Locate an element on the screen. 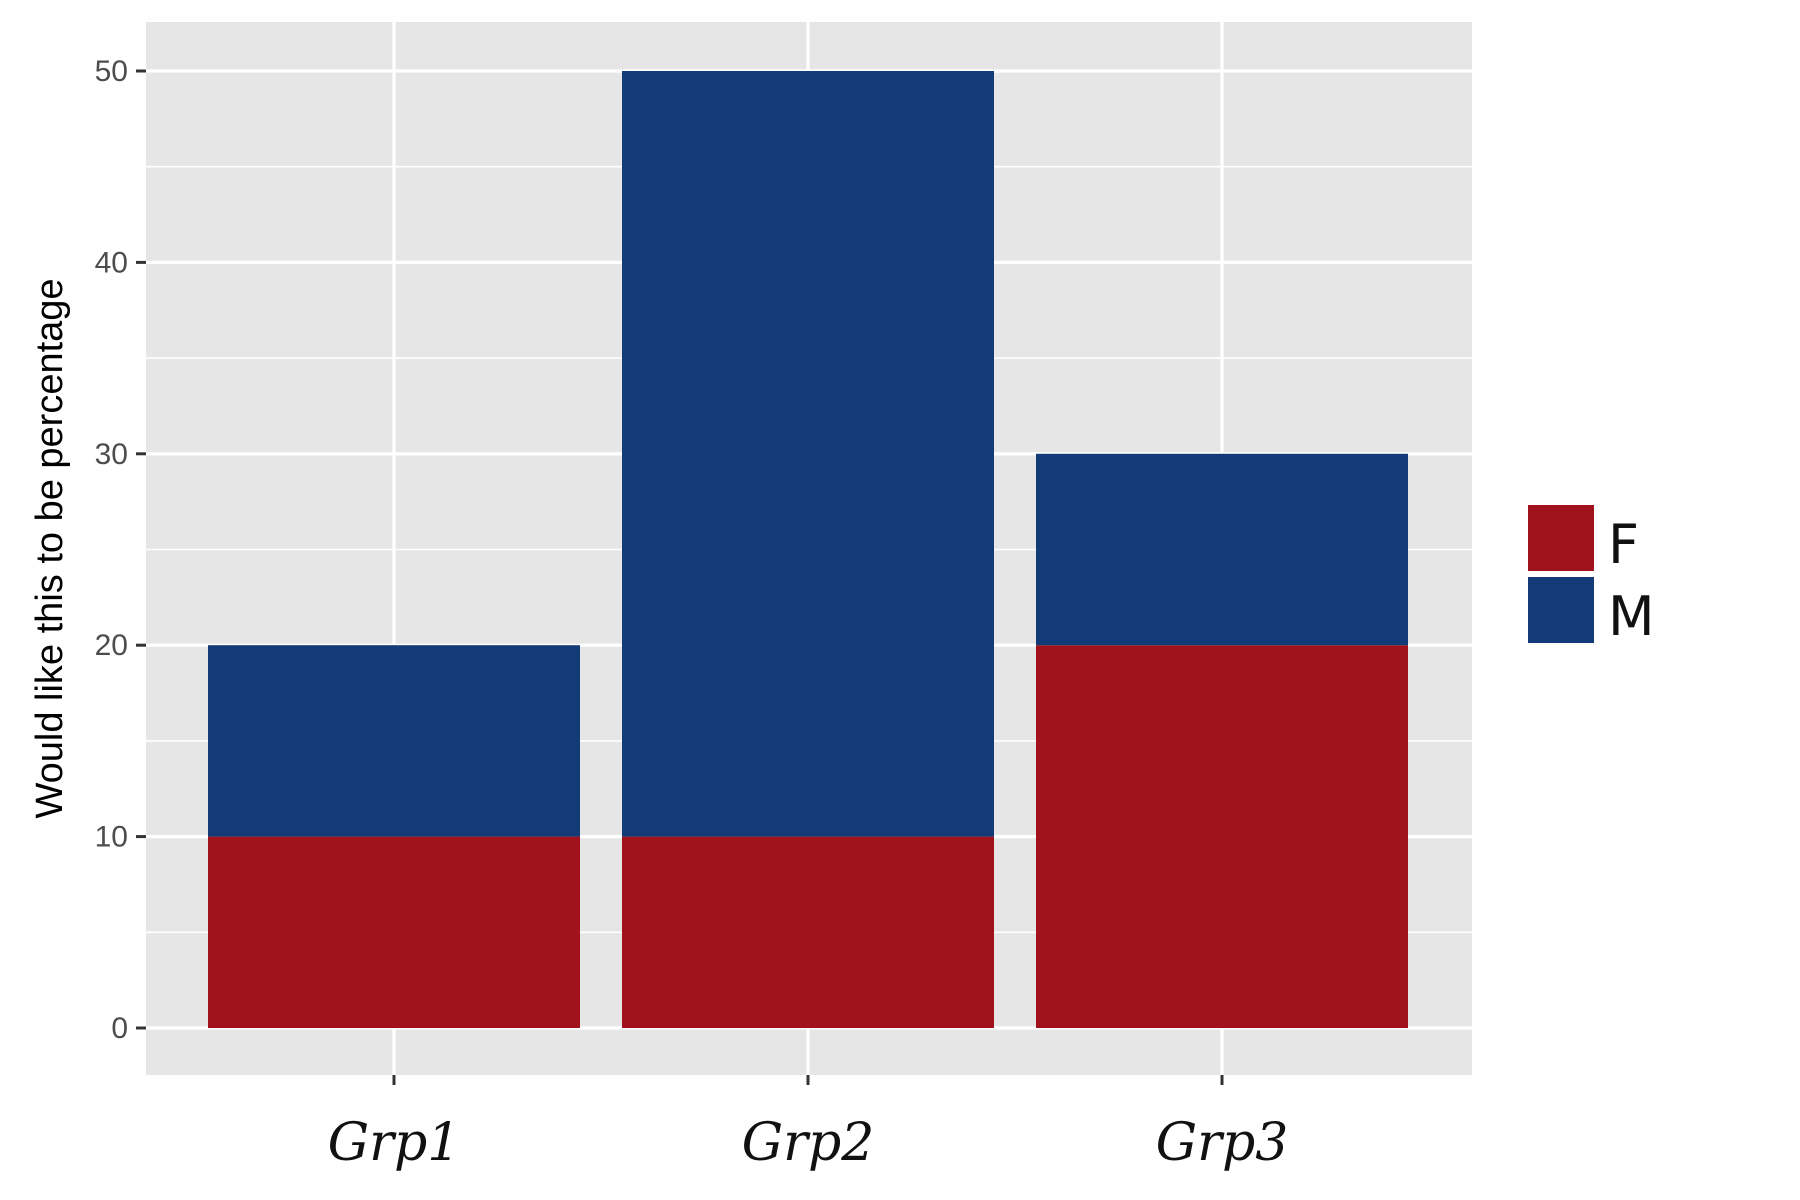 This screenshot has width=1800, height=1200. legend-label-M: M is located at coordinates (1631, 616).